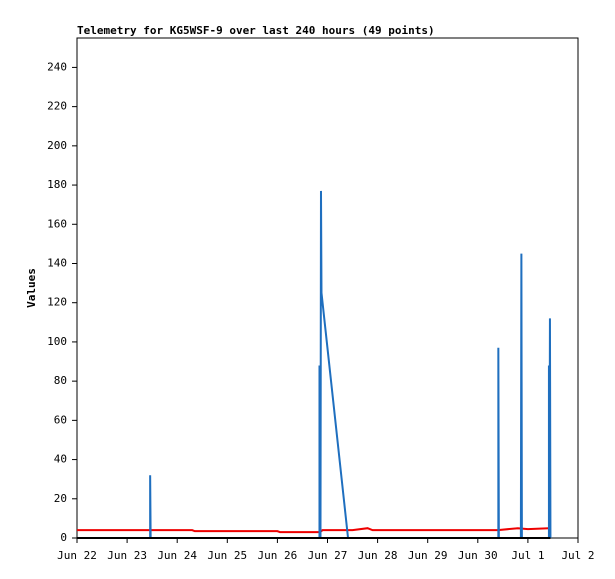 Image resolution: width=615 pixels, height=579 pixels. What do you see at coordinates (57, 184) in the screenshot?
I see `y-tick-label: 180` at bounding box center [57, 184].